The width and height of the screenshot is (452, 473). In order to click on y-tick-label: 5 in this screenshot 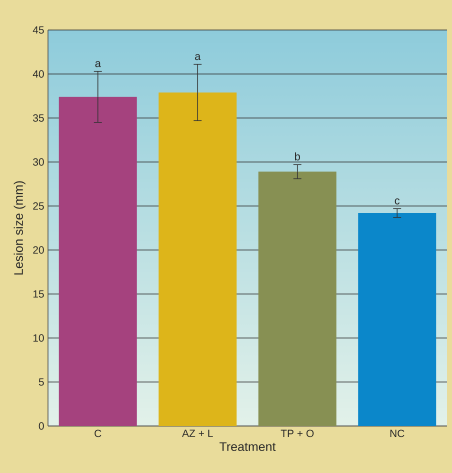, I will do `click(41, 382)`.